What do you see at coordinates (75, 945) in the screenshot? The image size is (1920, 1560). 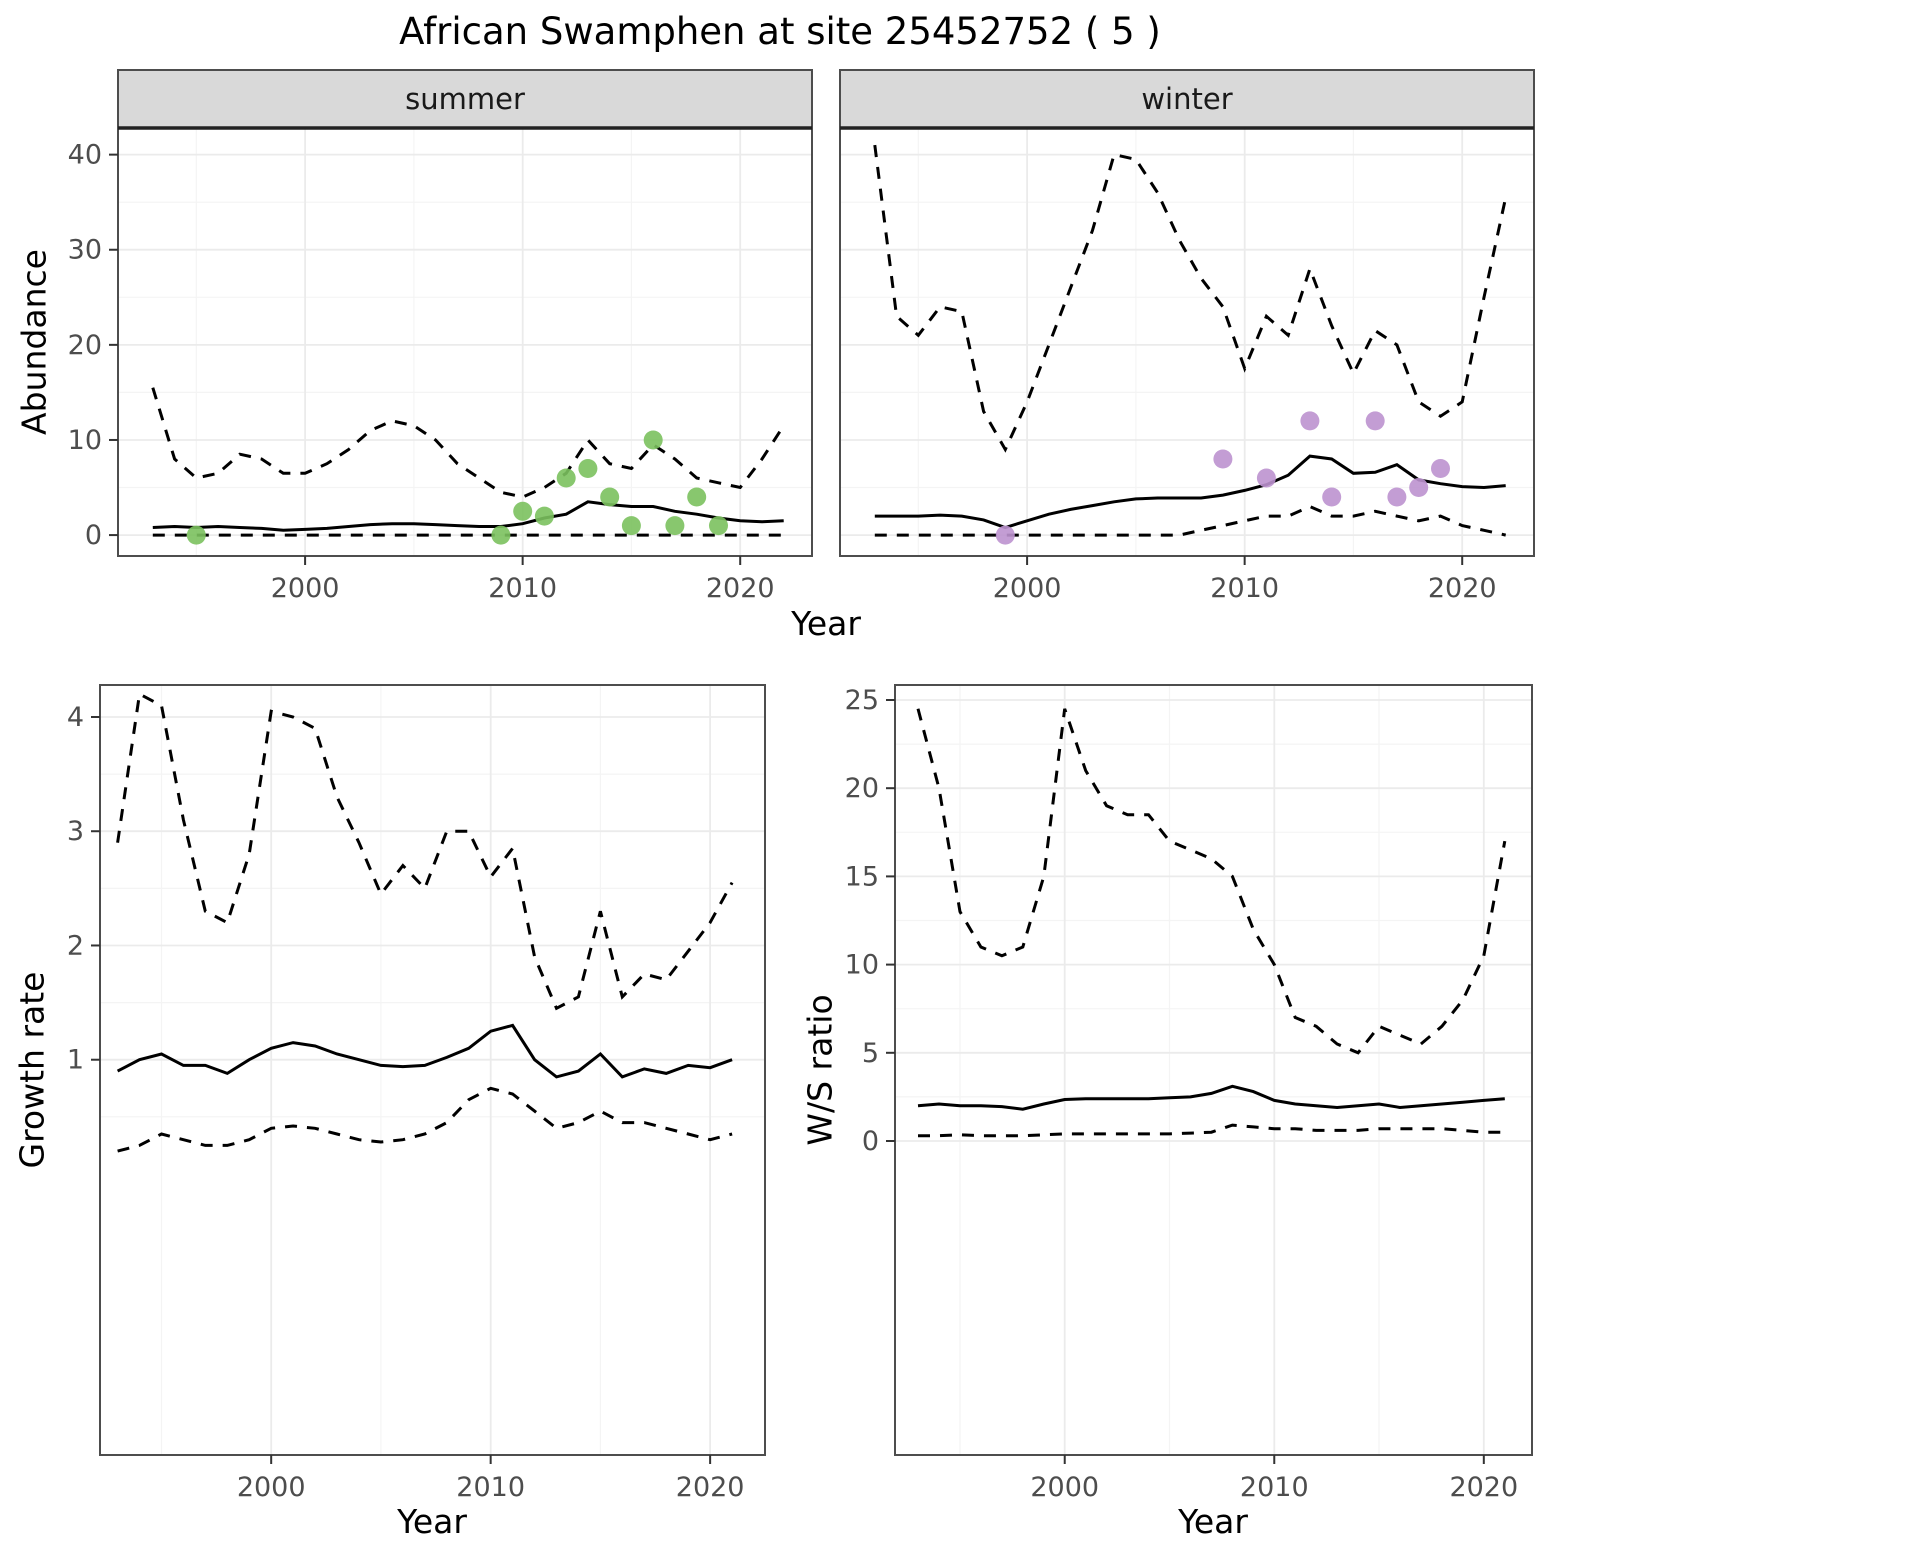 I see `y-tick-label: 2` at bounding box center [75, 945].